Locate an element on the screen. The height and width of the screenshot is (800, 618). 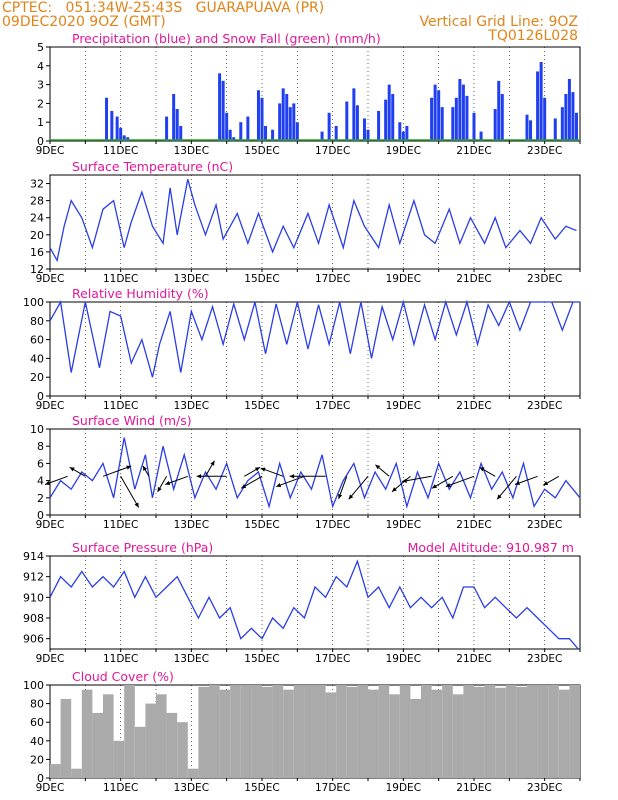
y-tick-label: 2 is located at coordinates (40, 498).